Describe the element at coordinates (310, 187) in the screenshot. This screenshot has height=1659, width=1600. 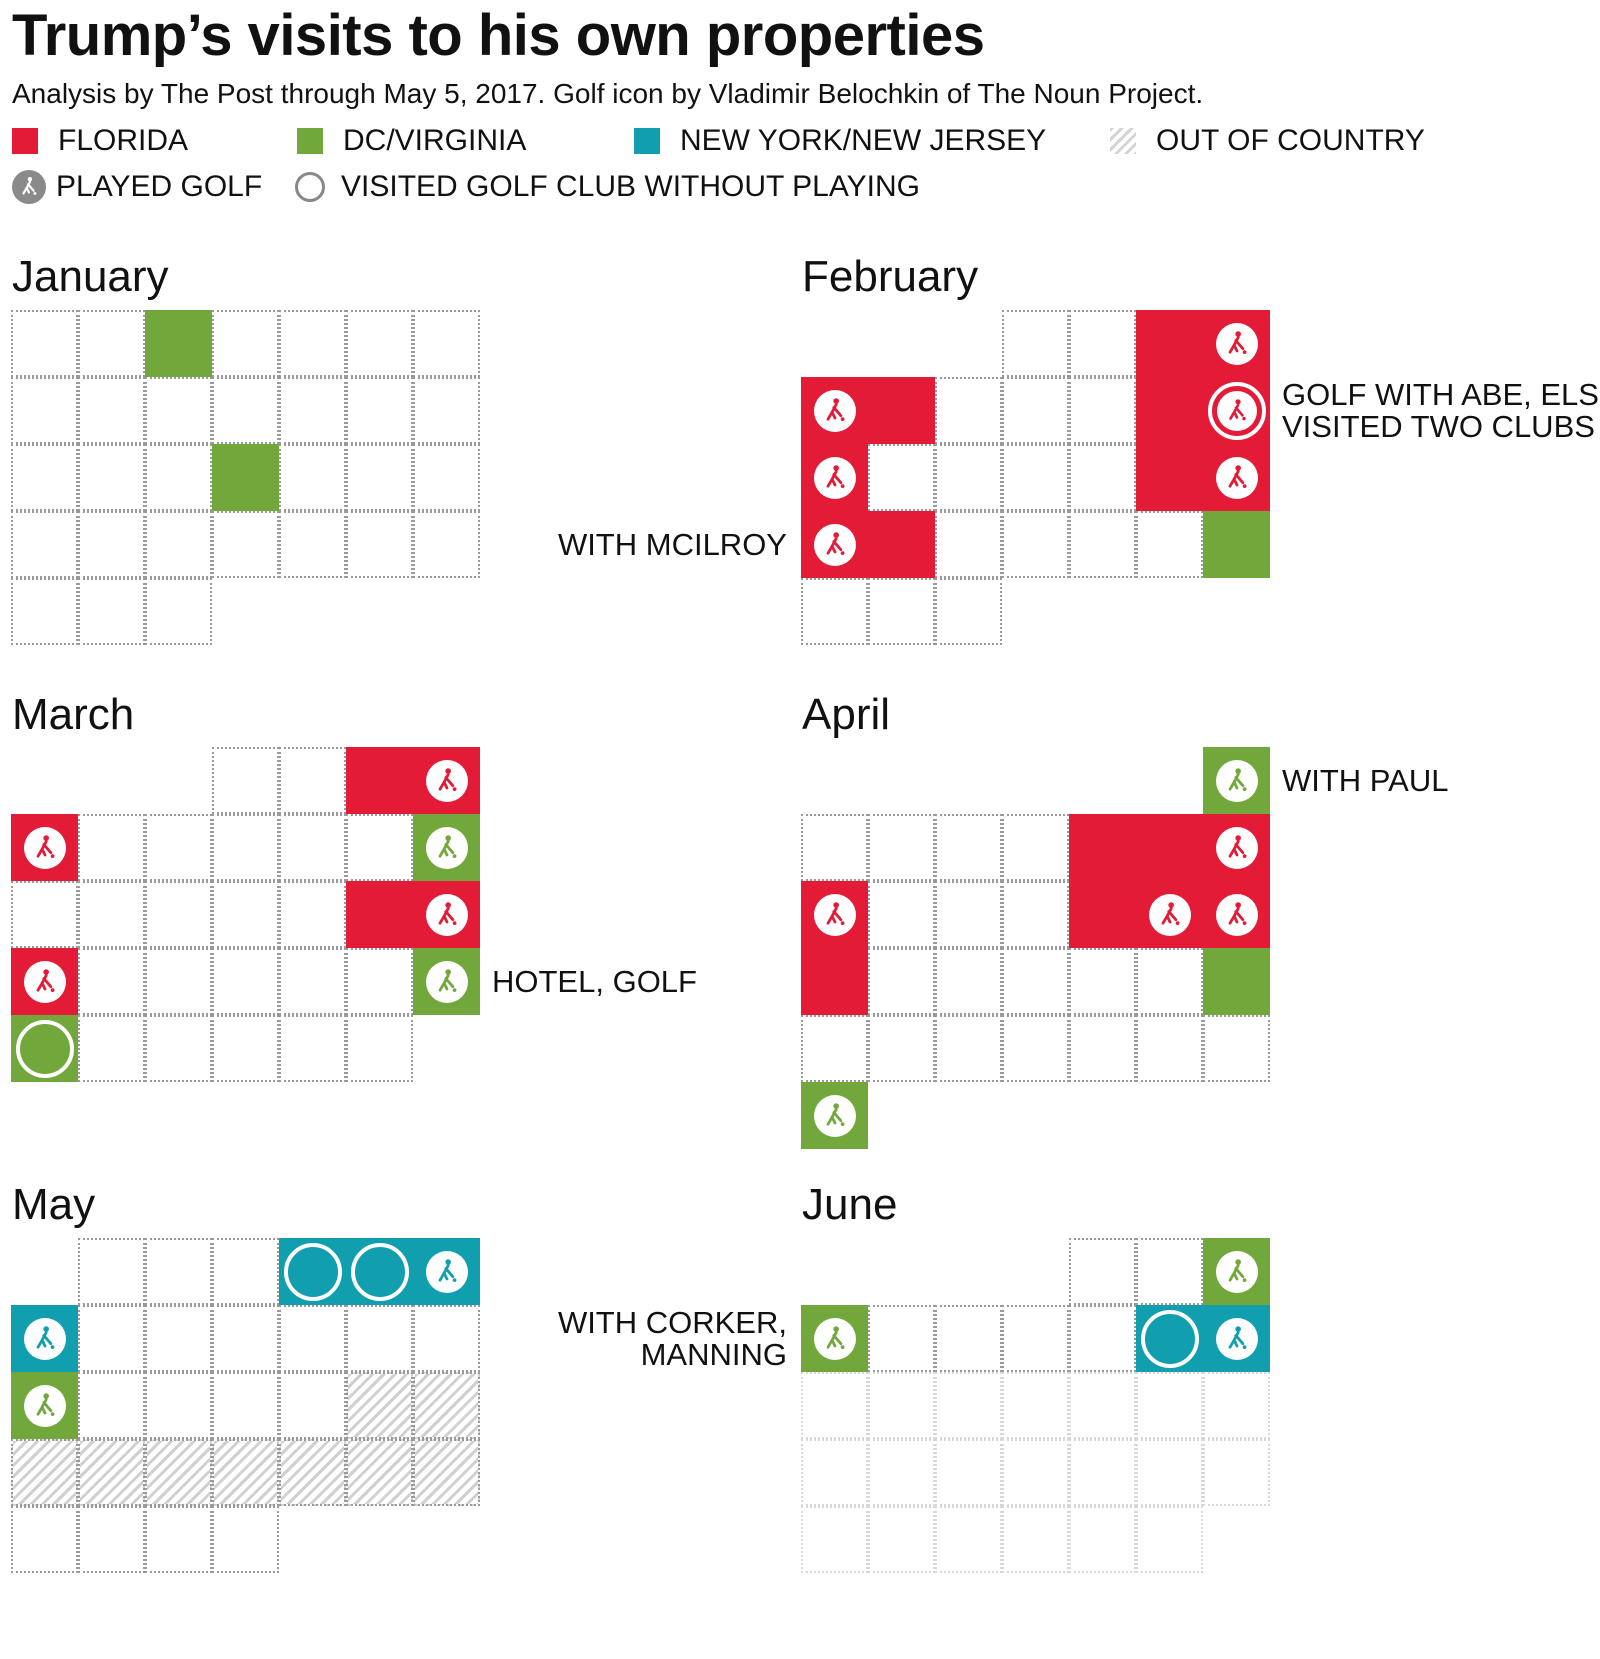
I see `ring-icon` at that location.